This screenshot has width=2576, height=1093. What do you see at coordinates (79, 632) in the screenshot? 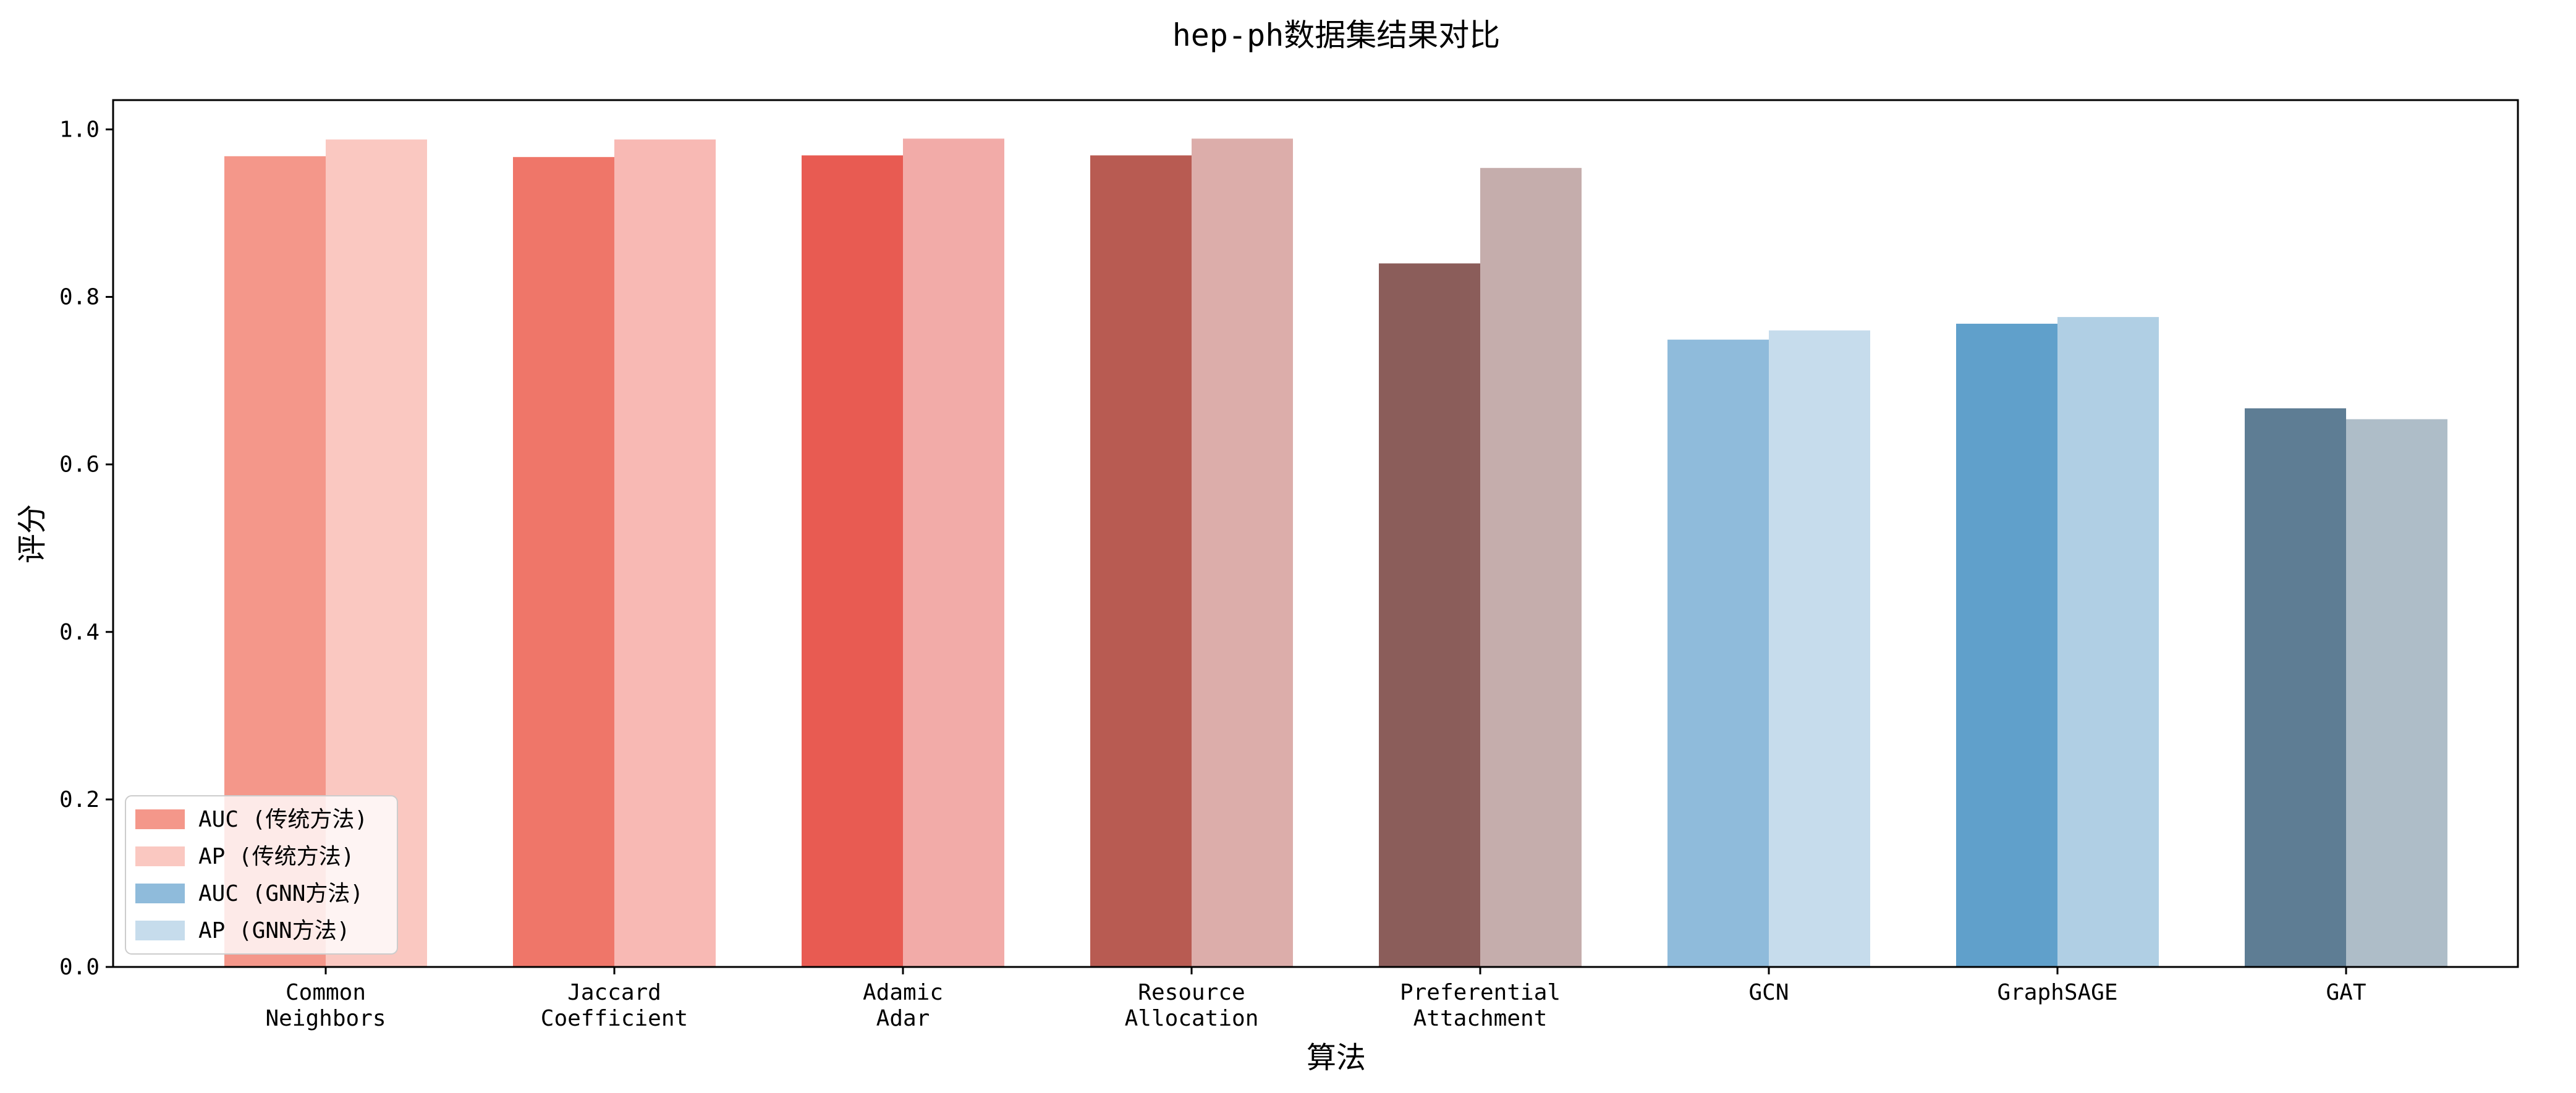
I see `y-tick-label: 0.4` at bounding box center [79, 632].